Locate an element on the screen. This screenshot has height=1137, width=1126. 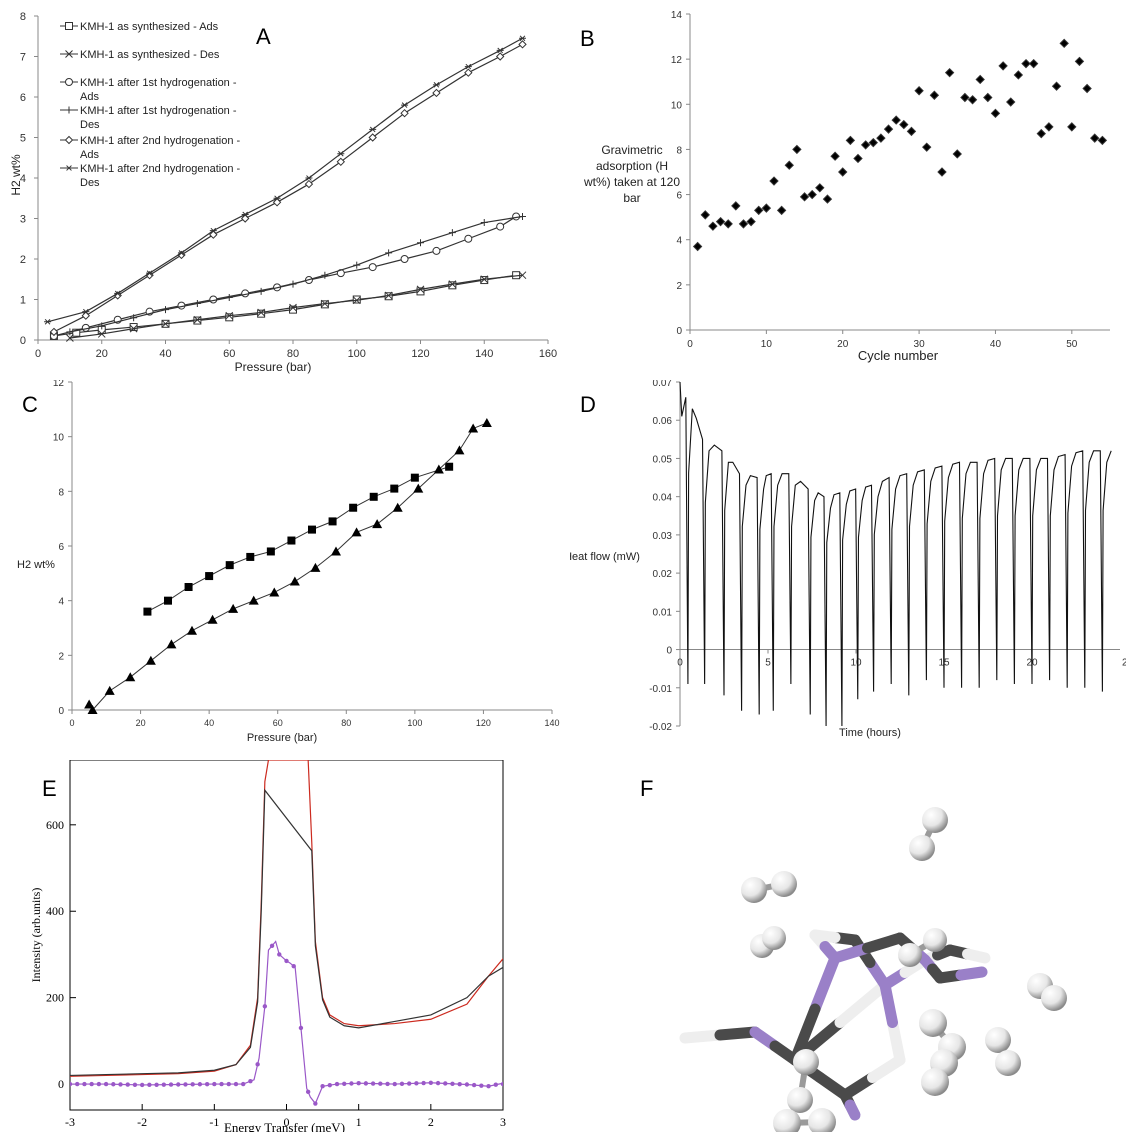
y-tick-label: 0 is located at coordinates (669, 651).